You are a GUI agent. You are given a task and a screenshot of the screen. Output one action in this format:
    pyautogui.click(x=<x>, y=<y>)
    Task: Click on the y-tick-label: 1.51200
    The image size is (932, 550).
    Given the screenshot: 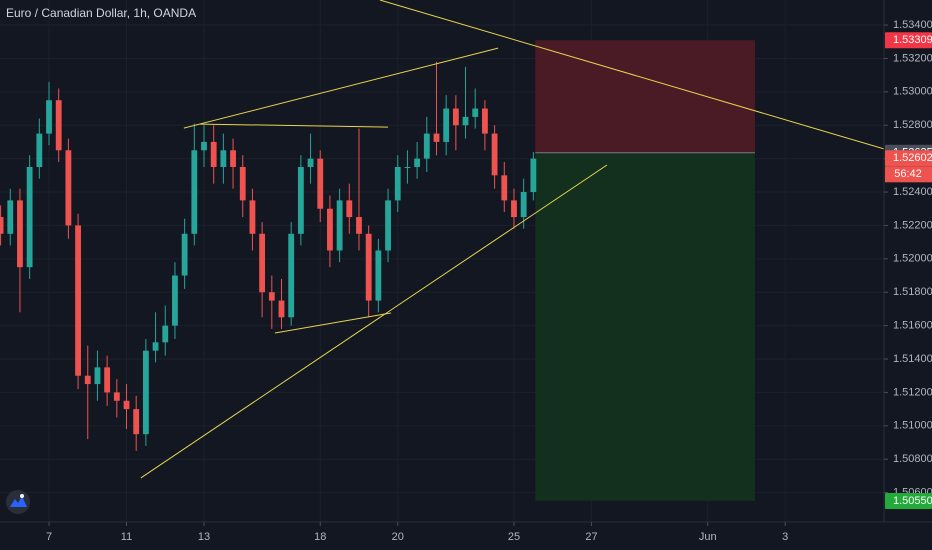 What is the action you would take?
    pyautogui.click(x=912, y=392)
    